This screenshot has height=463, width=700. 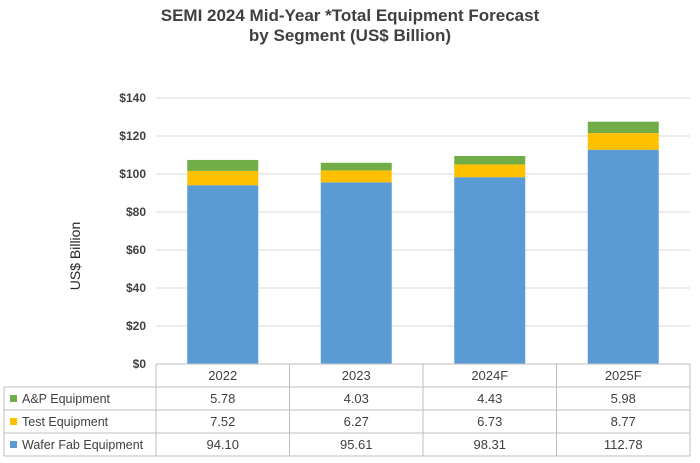 What do you see at coordinates (222, 444) in the screenshot?
I see `data-label: 94.10` at bounding box center [222, 444].